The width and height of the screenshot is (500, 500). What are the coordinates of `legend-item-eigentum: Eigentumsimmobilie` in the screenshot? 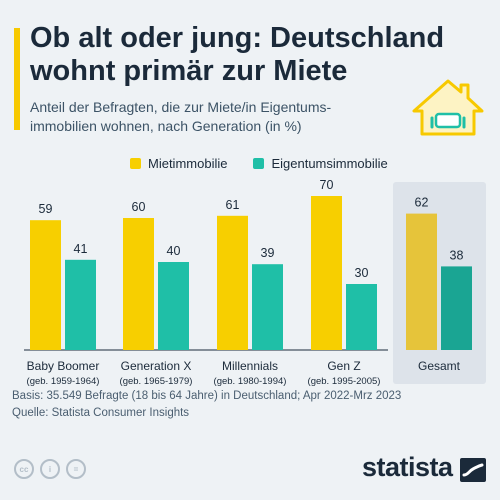 It's located at (320, 163).